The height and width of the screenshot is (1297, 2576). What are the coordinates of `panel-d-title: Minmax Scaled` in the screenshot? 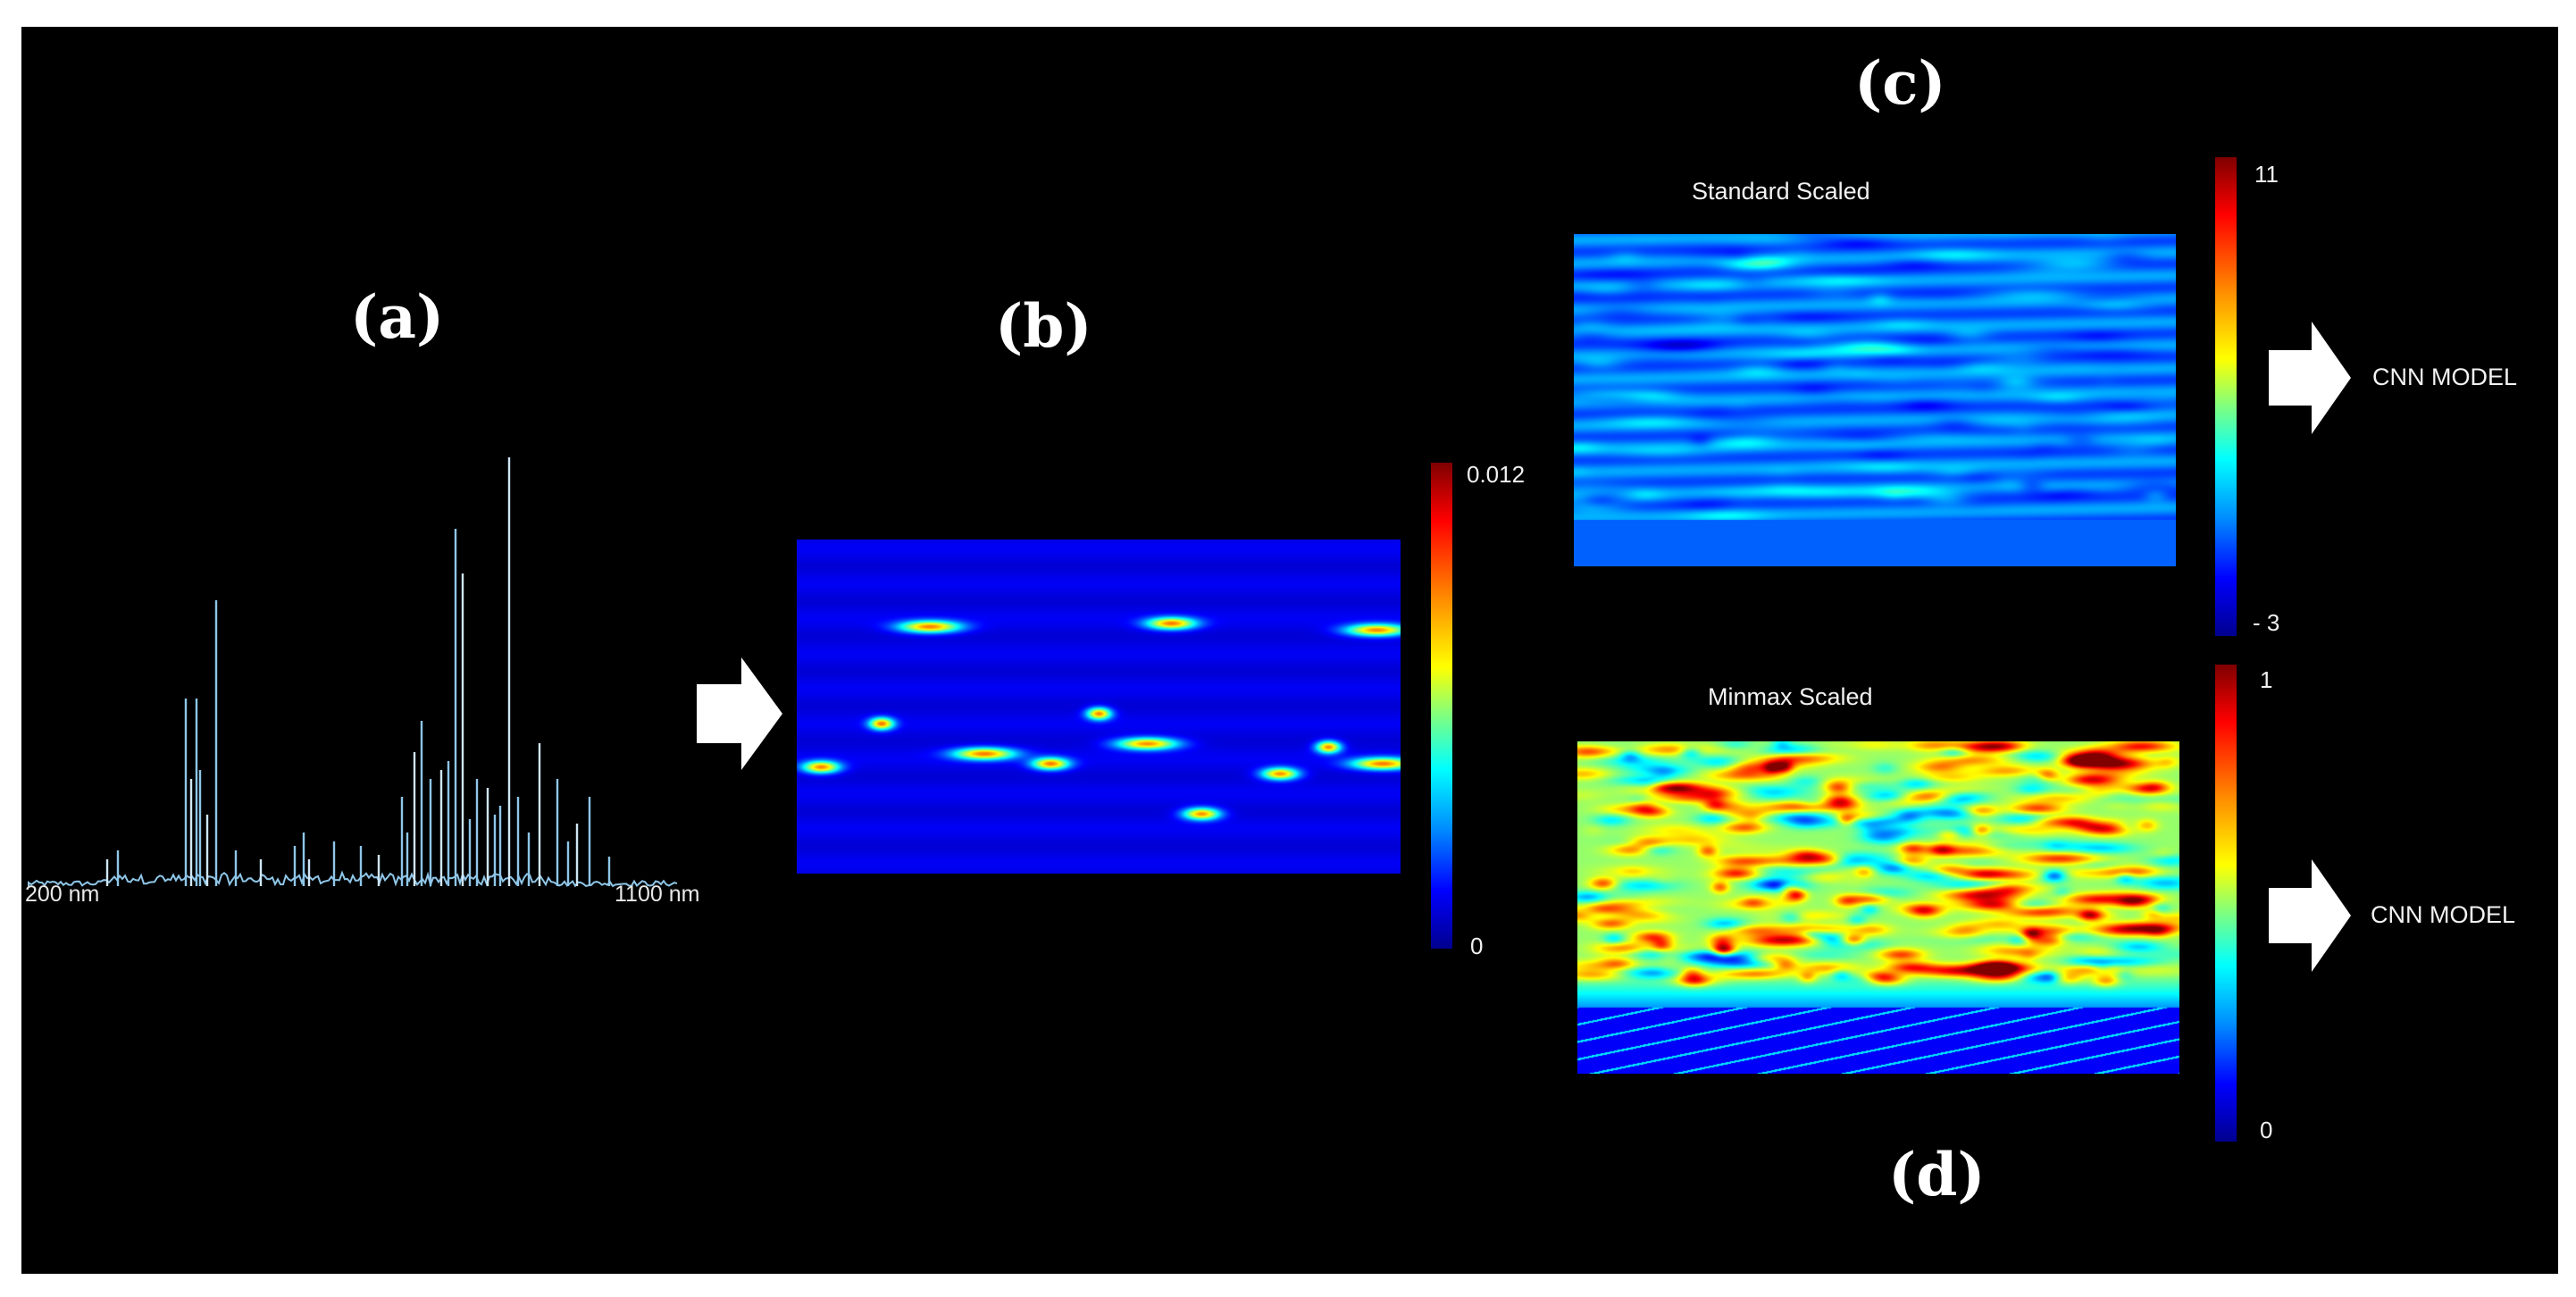 It's located at (1791, 696).